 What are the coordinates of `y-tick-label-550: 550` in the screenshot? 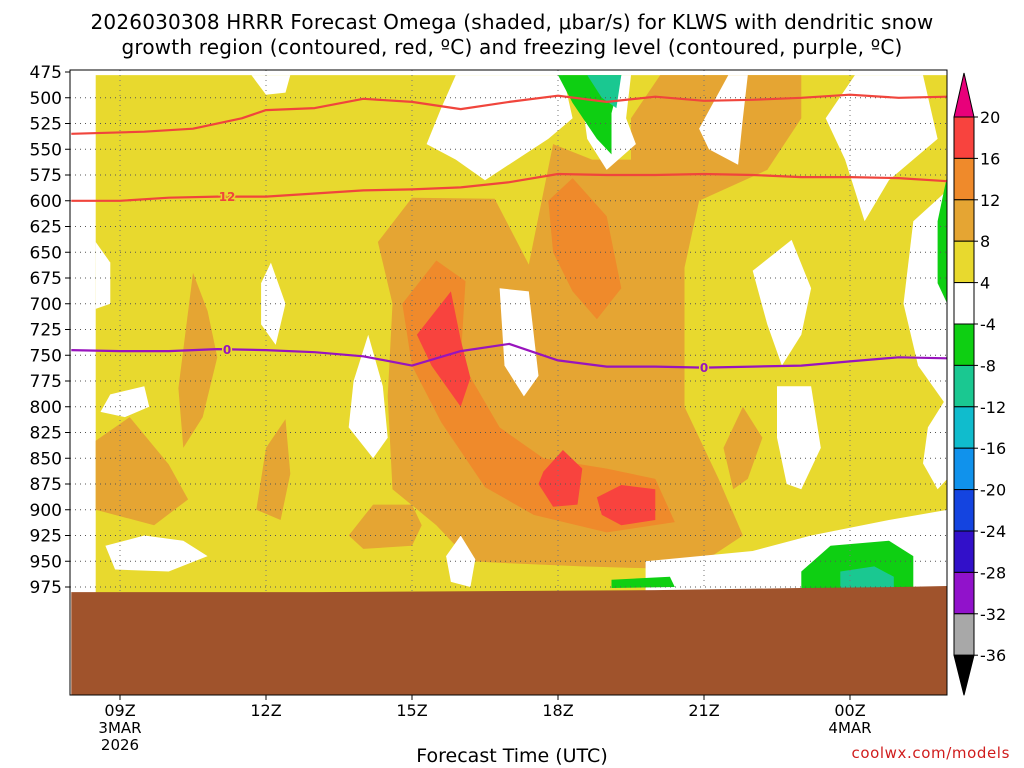 It's located at (46, 150).